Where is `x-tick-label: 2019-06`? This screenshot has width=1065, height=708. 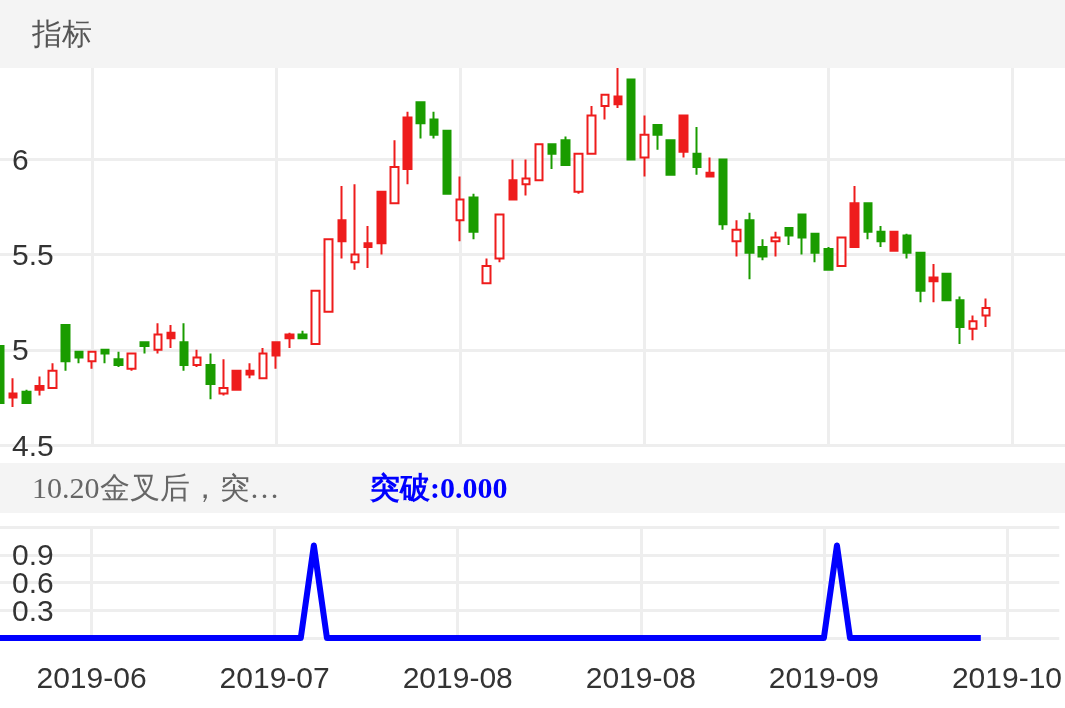
x-tick-label: 2019-06 is located at coordinates (91, 677).